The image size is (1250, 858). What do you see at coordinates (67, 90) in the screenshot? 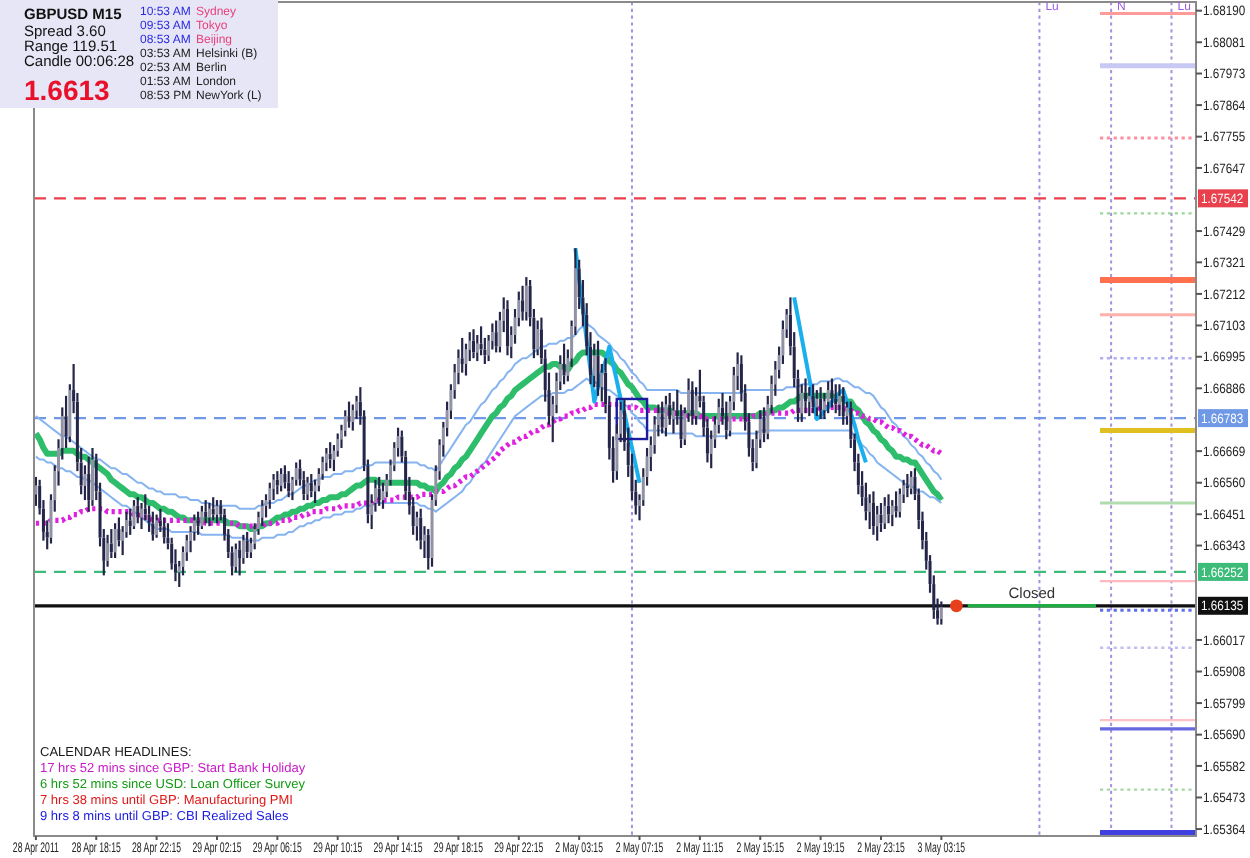
I see `annotation: 1.6613` at bounding box center [67, 90].